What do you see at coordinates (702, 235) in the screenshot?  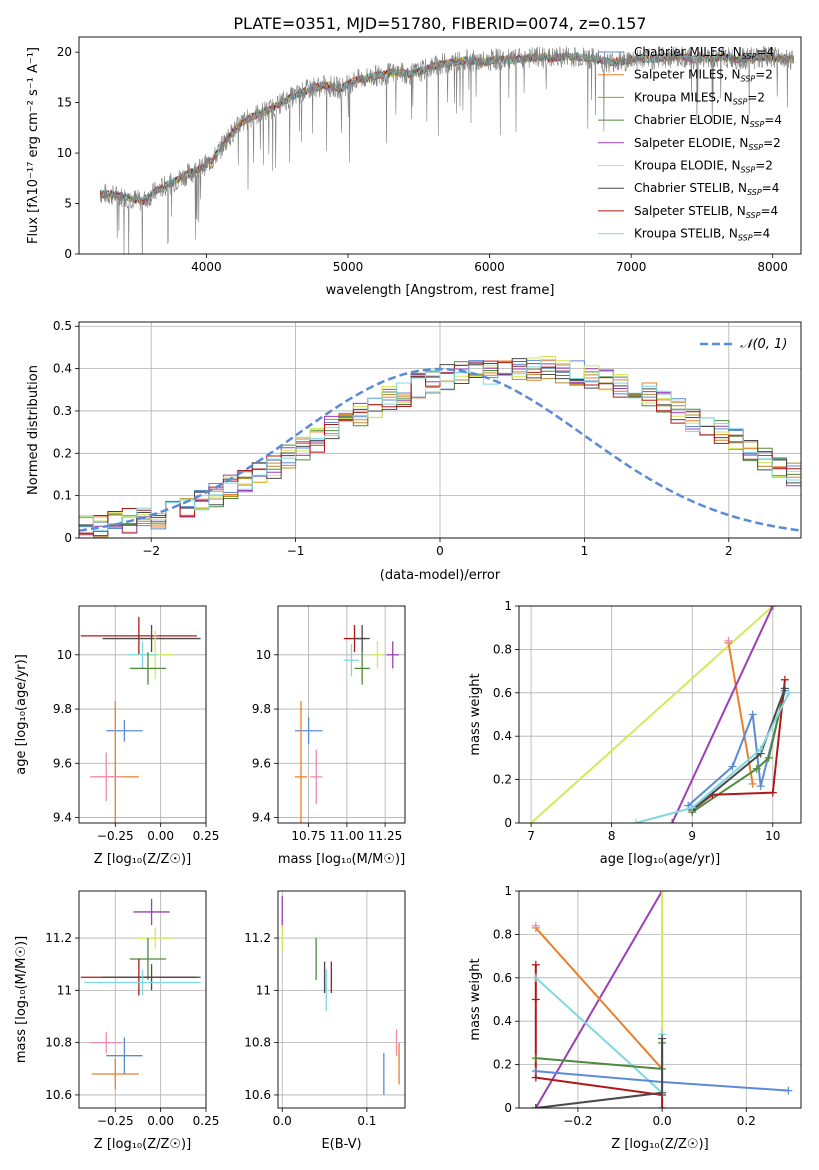 I see `legend-entry: Kroupa STELIB, NSSP=4` at bounding box center [702, 235].